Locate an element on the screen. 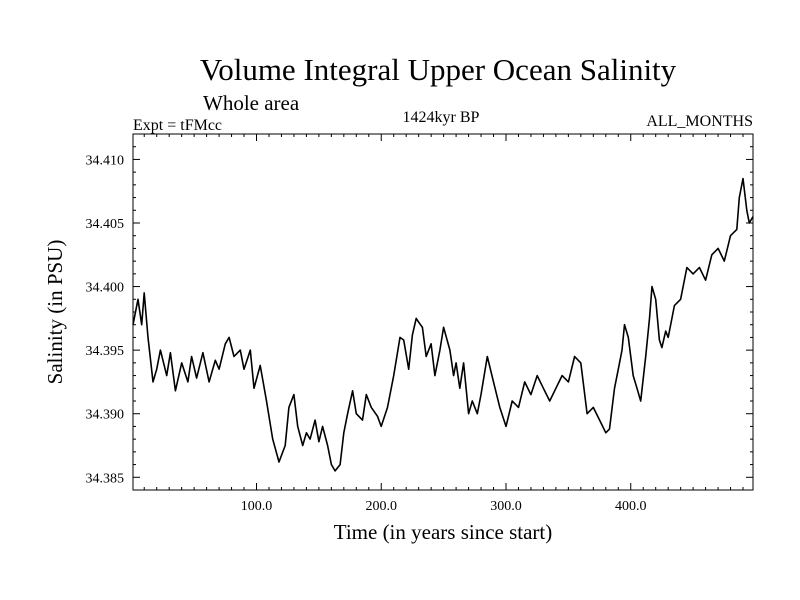  x-tick-label: 400.0 is located at coordinates (631, 506).